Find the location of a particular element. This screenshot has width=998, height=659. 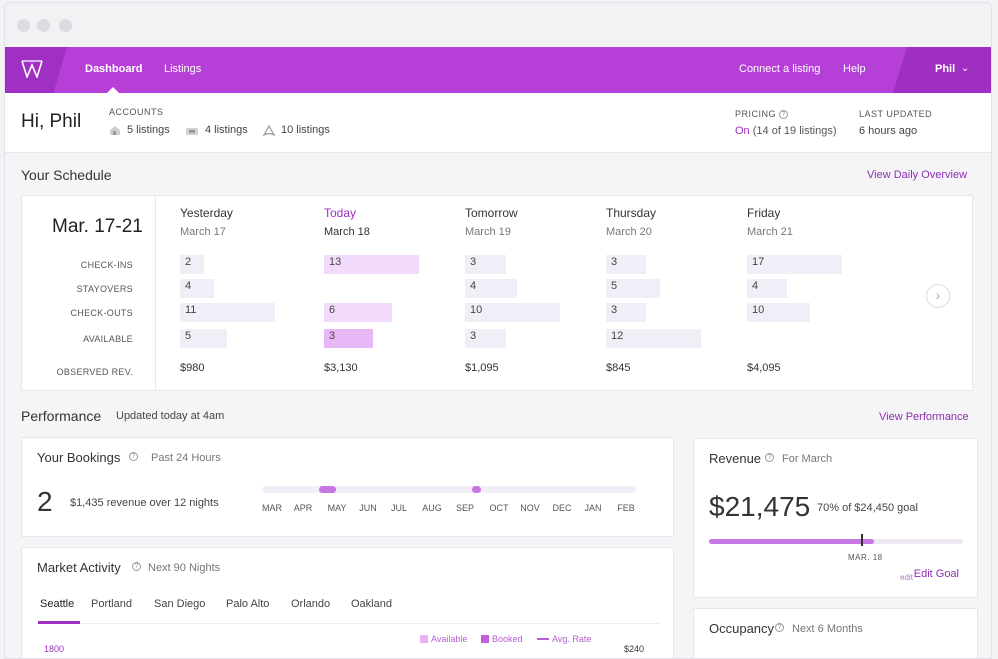

checkouts-bar: 11 is located at coordinates (227, 312).